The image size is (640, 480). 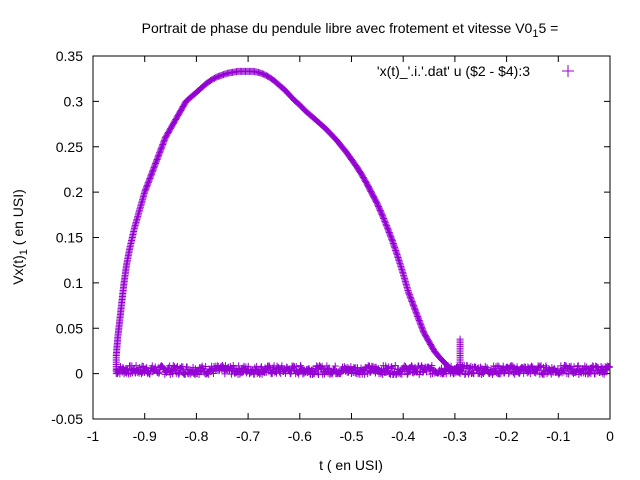 I want to click on x-tick-label: -0.7, so click(x=248, y=436).